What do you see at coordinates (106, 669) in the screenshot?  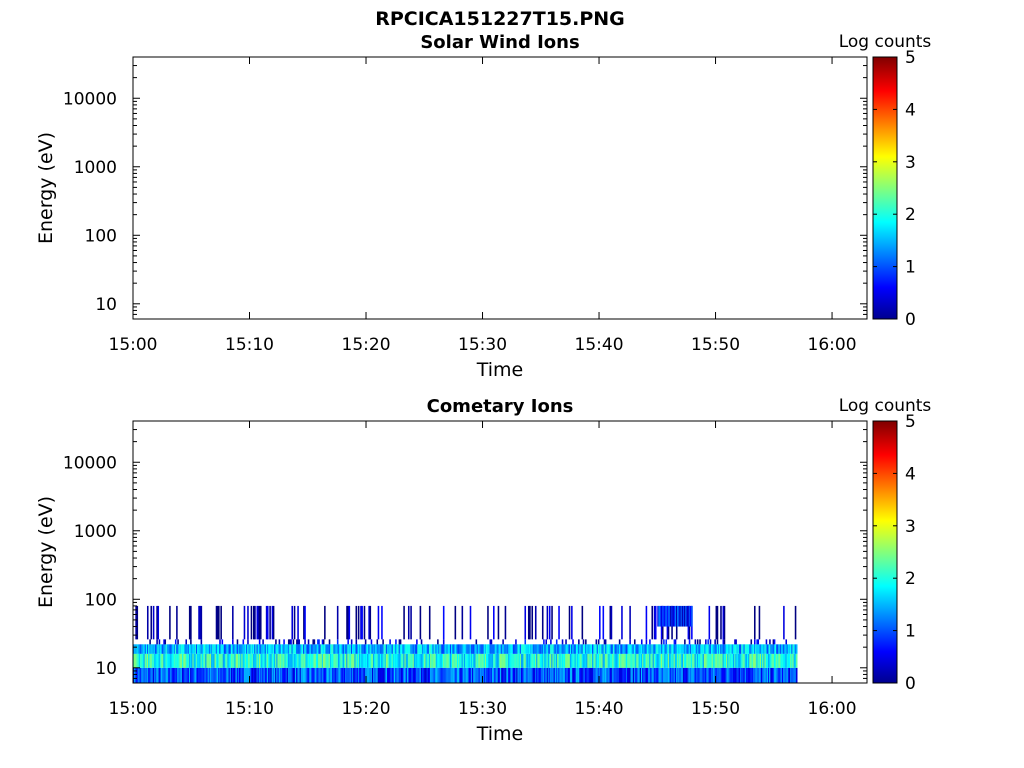 I see `y-tick-label: 10` at bounding box center [106, 669].